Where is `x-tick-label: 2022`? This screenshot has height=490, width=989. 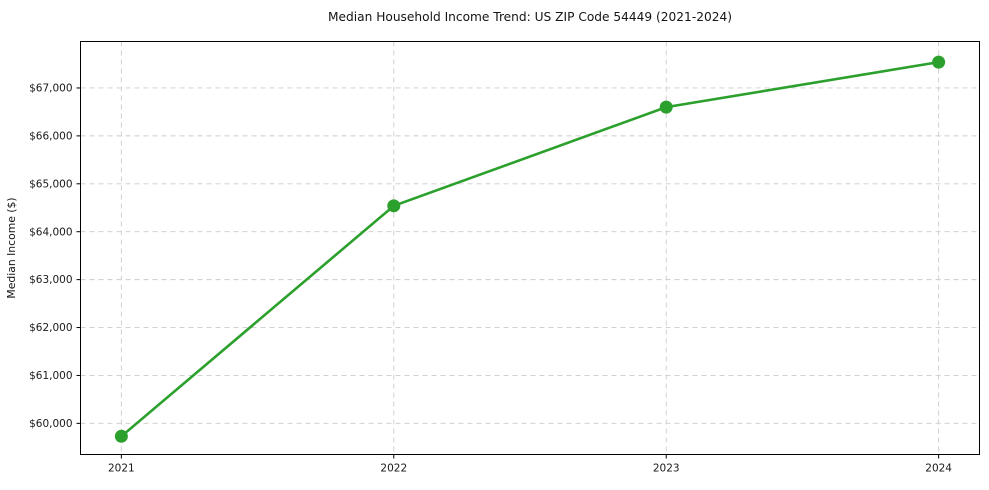 x-tick-label: 2022 is located at coordinates (393, 469).